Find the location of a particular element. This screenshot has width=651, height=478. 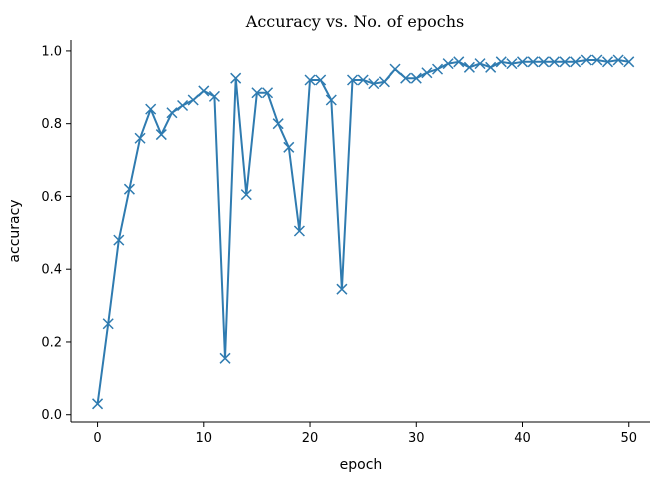

x-tick-label: 20 is located at coordinates (310, 438).